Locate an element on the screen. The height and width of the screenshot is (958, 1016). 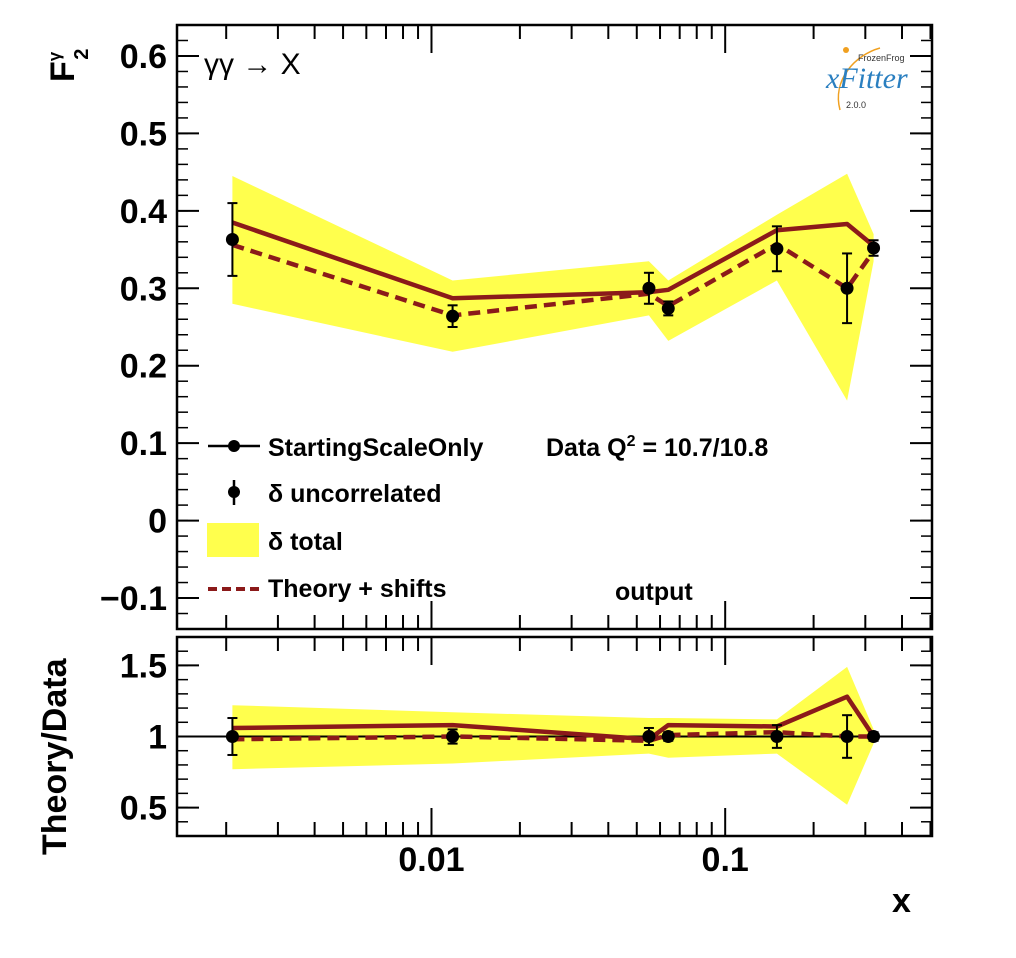
y-axis-title-top-sup: γ is located at coordinates (54, 56).